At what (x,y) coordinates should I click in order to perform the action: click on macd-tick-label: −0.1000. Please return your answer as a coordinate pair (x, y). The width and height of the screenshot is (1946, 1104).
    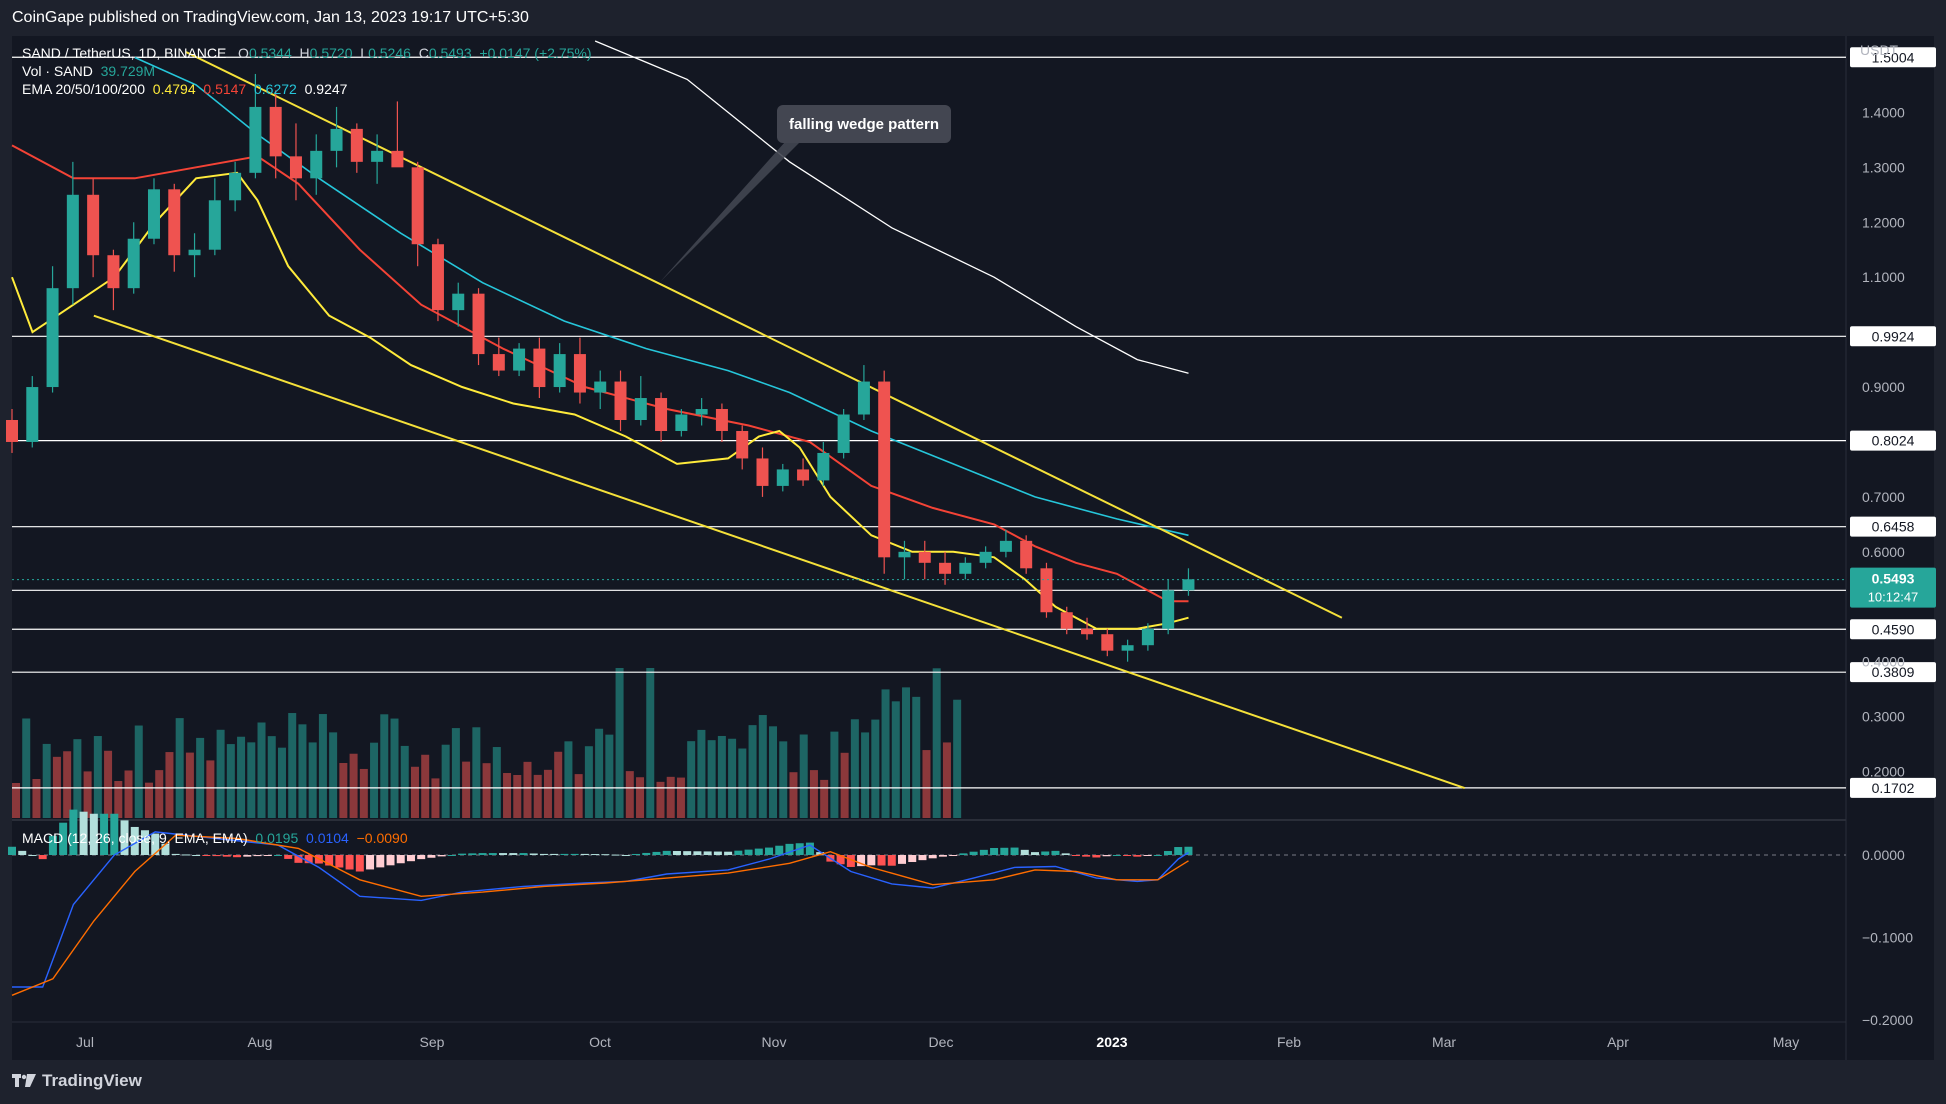
    Looking at the image, I should click on (1887, 938).